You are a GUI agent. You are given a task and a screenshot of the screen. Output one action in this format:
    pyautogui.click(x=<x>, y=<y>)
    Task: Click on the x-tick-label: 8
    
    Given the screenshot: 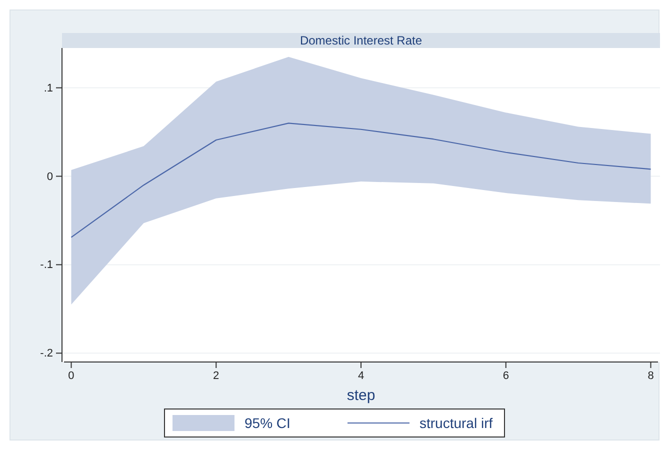 What is the action you would take?
    pyautogui.click(x=651, y=376)
    